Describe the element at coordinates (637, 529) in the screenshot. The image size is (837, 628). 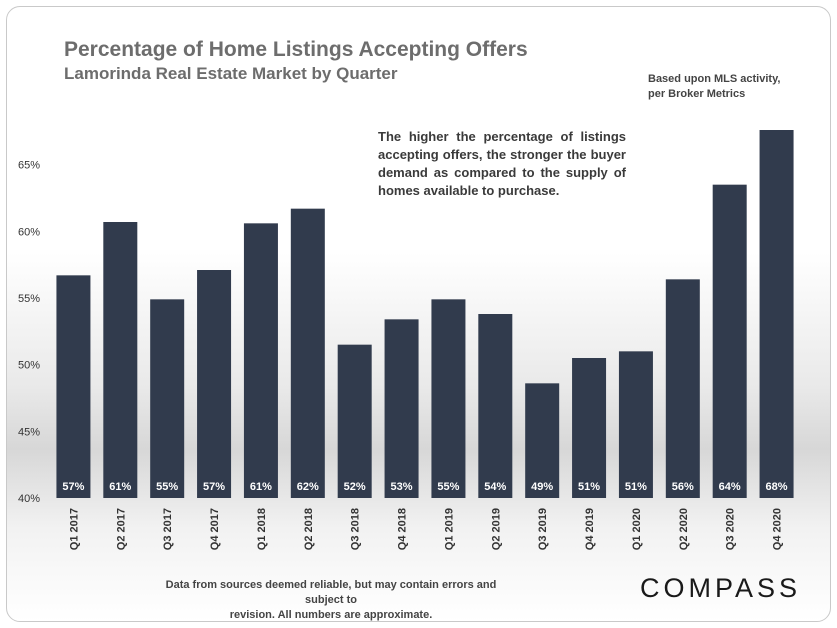
I see `x-tick-label: Q1 2020` at that location.